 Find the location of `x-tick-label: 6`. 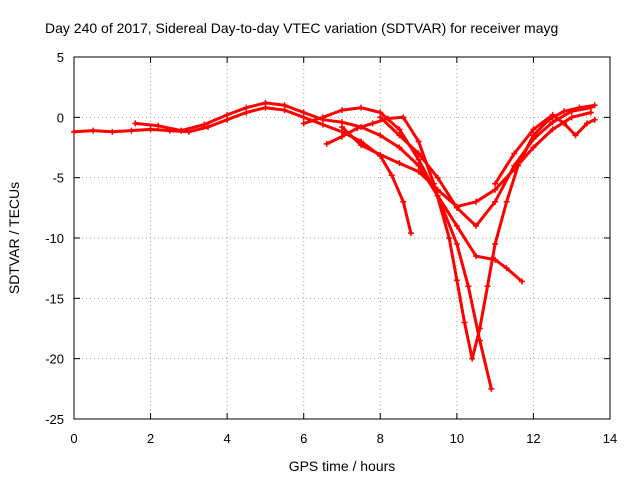

x-tick-label: 6 is located at coordinates (303, 438).